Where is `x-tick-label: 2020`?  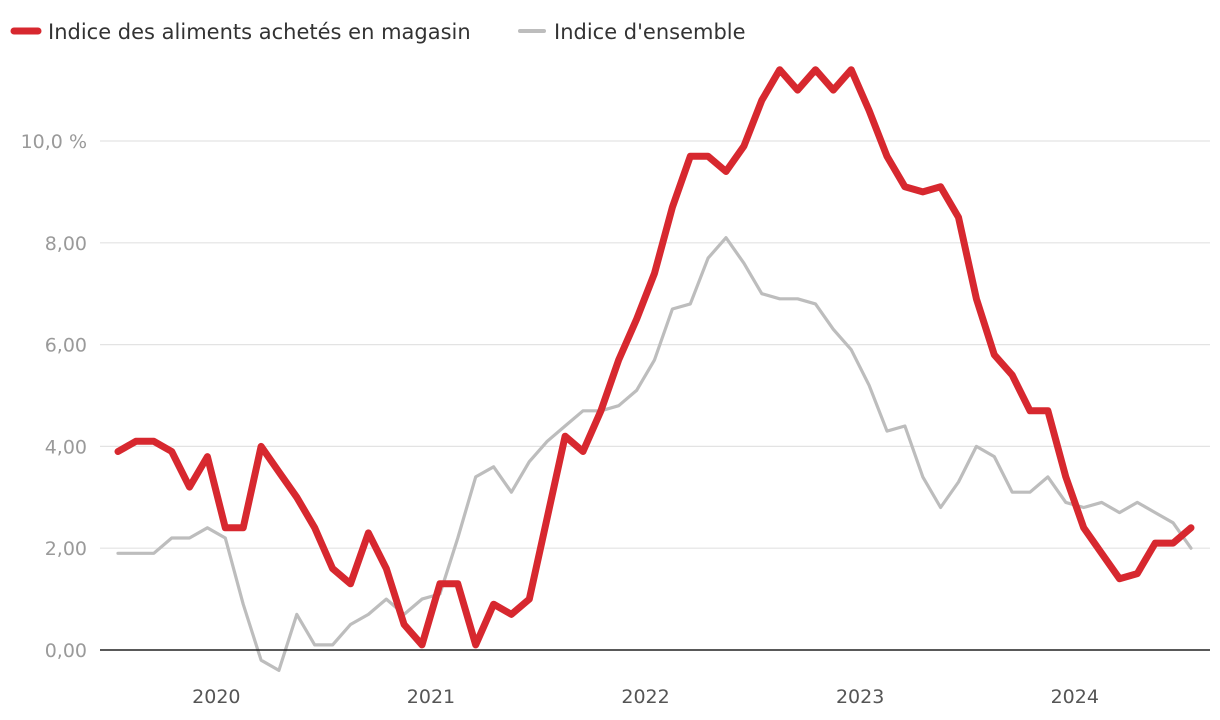 x-tick-label: 2020 is located at coordinates (216, 697).